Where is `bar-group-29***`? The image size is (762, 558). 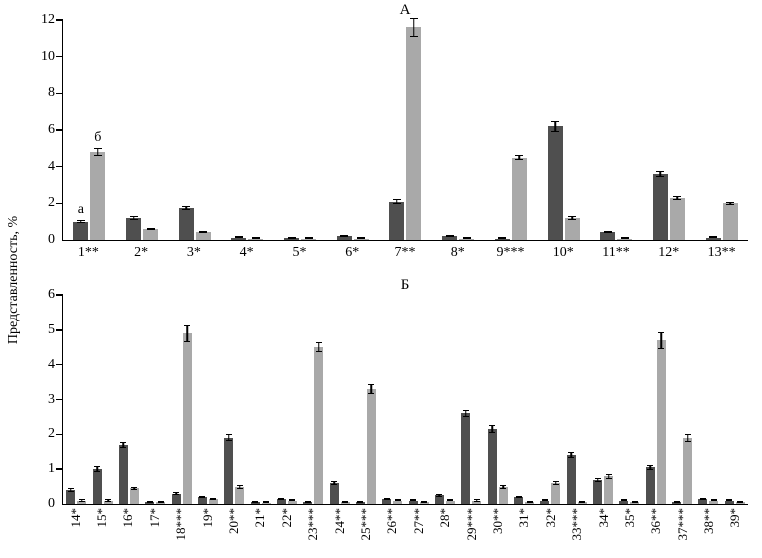
bar-group-29*** is located at coordinates (471, 399).